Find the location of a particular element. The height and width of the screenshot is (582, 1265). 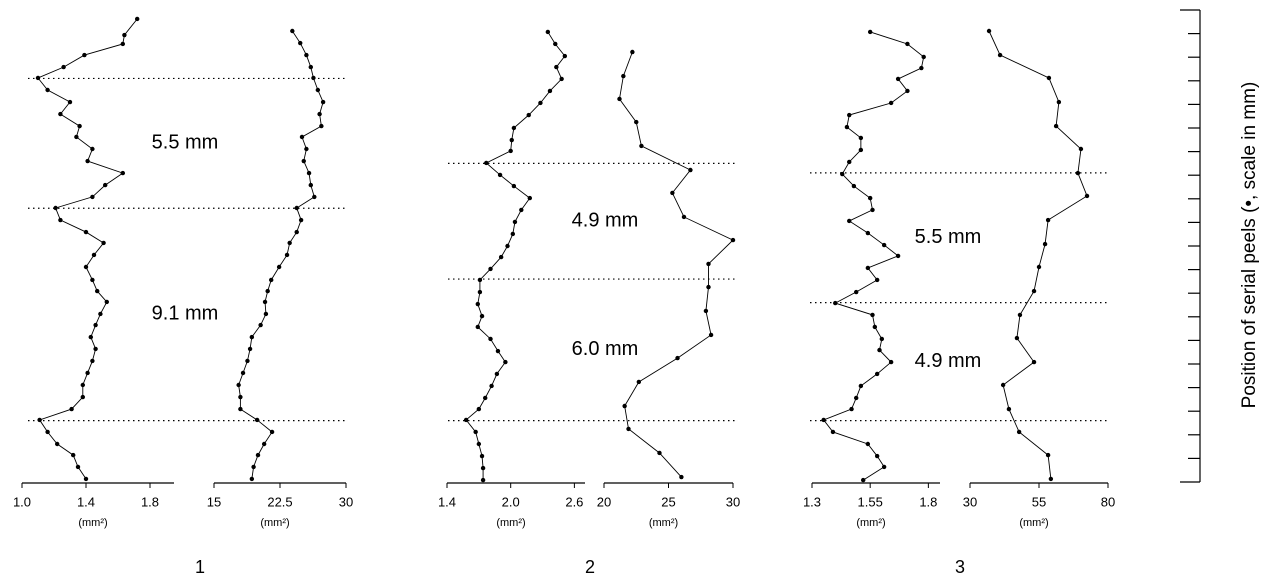

x-tick-label: 15 is located at coordinates (214, 501).